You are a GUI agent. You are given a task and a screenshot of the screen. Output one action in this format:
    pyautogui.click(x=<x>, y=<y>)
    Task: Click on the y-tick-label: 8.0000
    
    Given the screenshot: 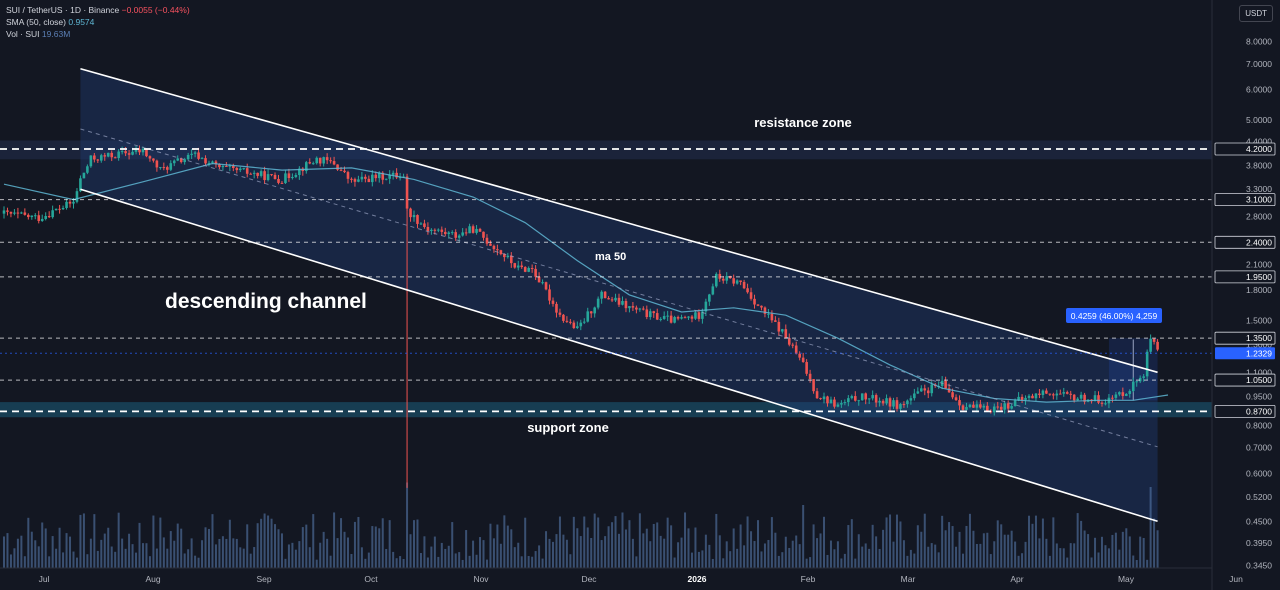 What is the action you would take?
    pyautogui.click(x=1259, y=42)
    